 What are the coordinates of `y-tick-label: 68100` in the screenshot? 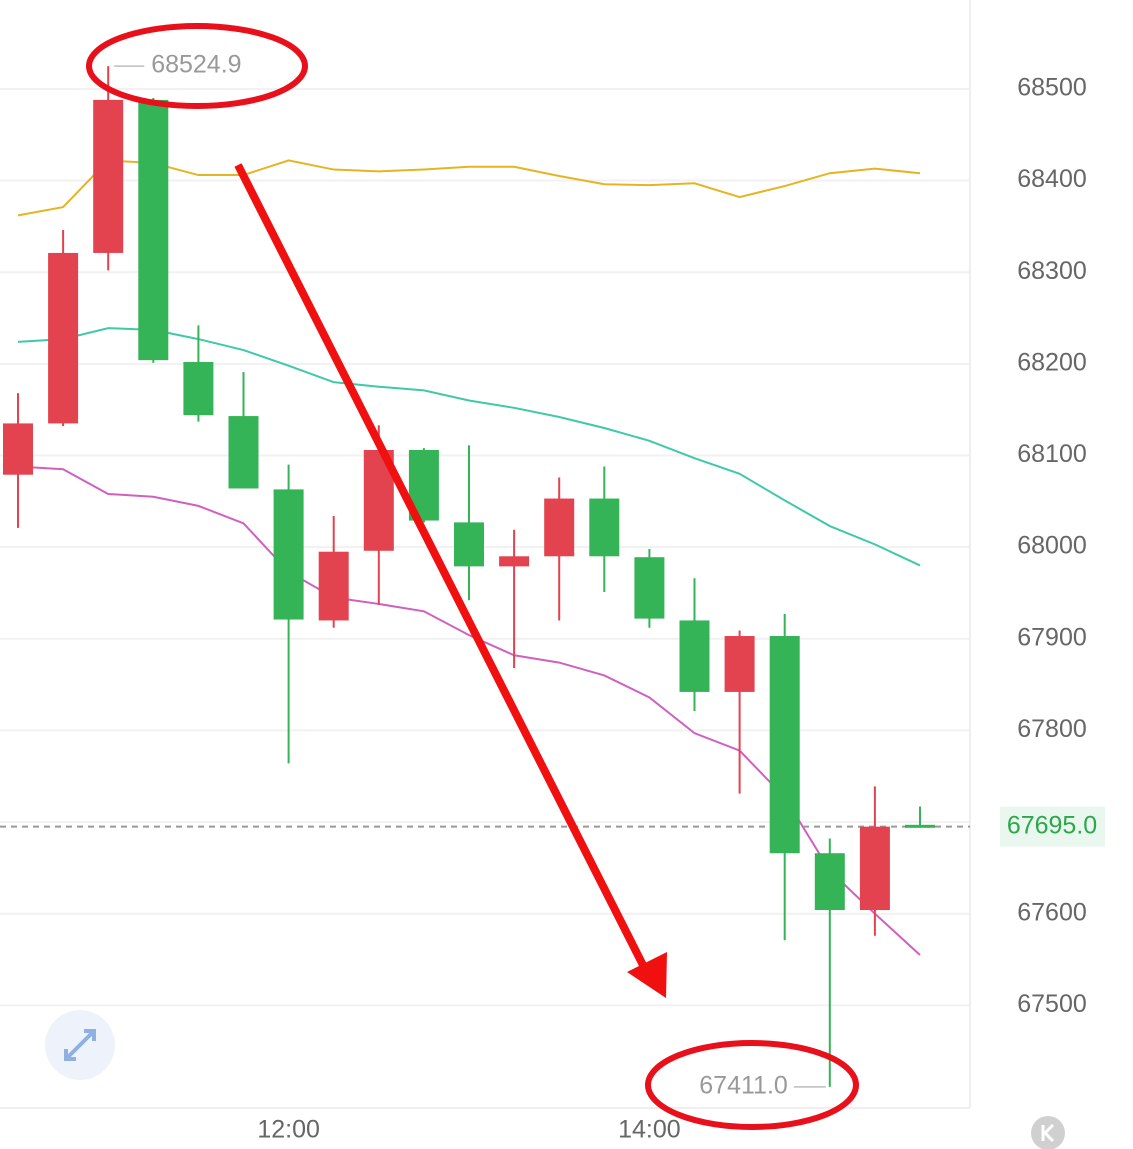 It's located at (1052, 454).